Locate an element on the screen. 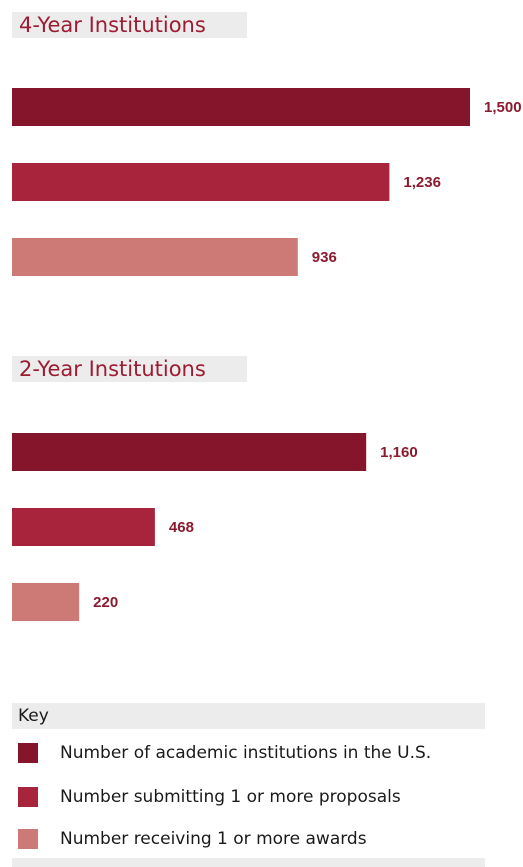 This screenshot has width=523, height=867. key-swatch-receiving is located at coordinates (28, 839).